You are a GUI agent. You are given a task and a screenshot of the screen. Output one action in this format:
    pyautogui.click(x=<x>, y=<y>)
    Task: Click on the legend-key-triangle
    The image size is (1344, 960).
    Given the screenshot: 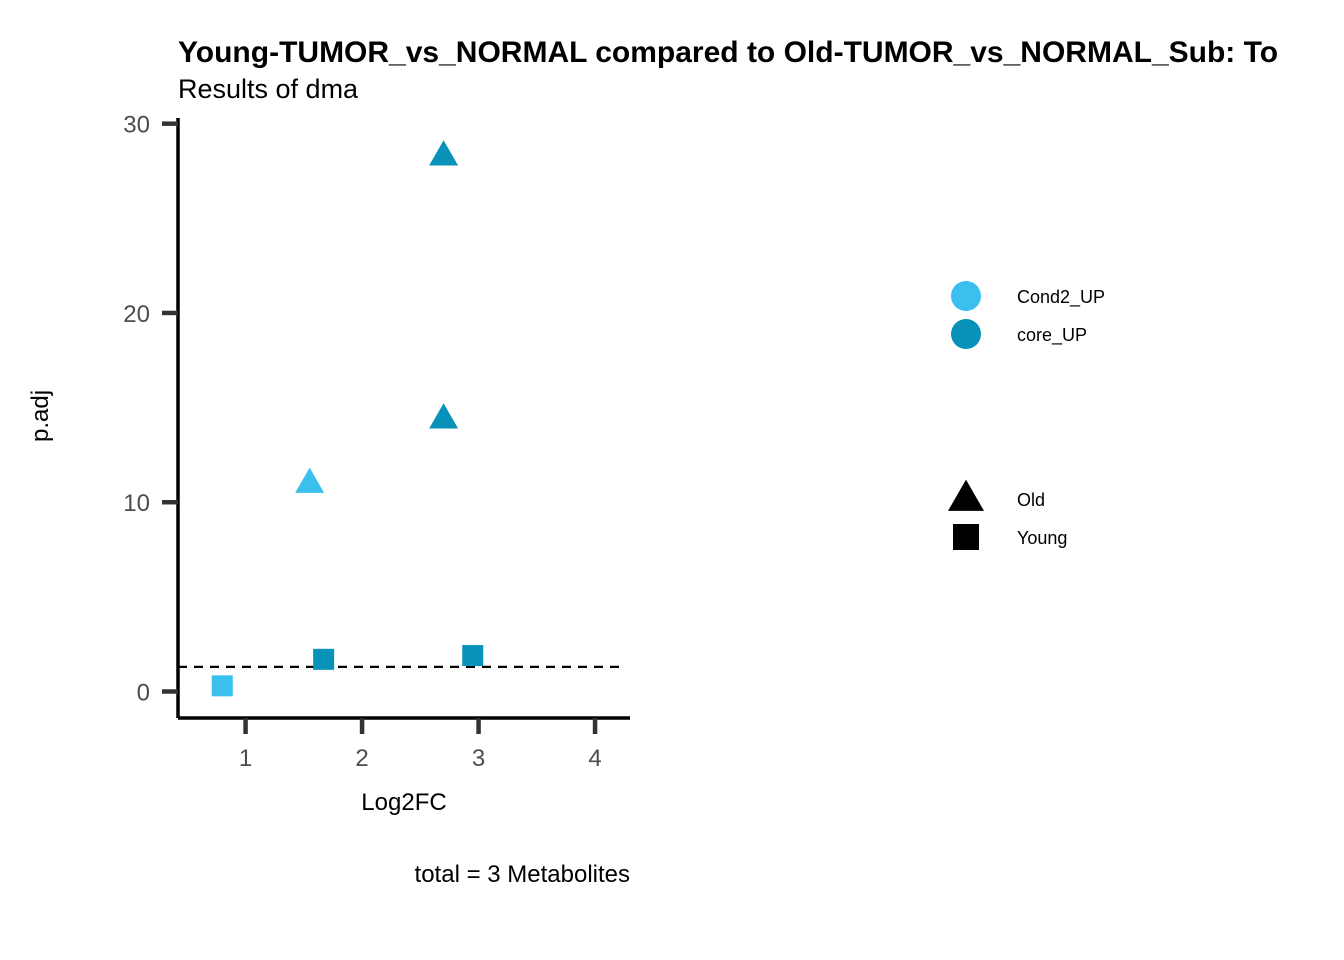 What is the action you would take?
    pyautogui.click(x=966, y=495)
    